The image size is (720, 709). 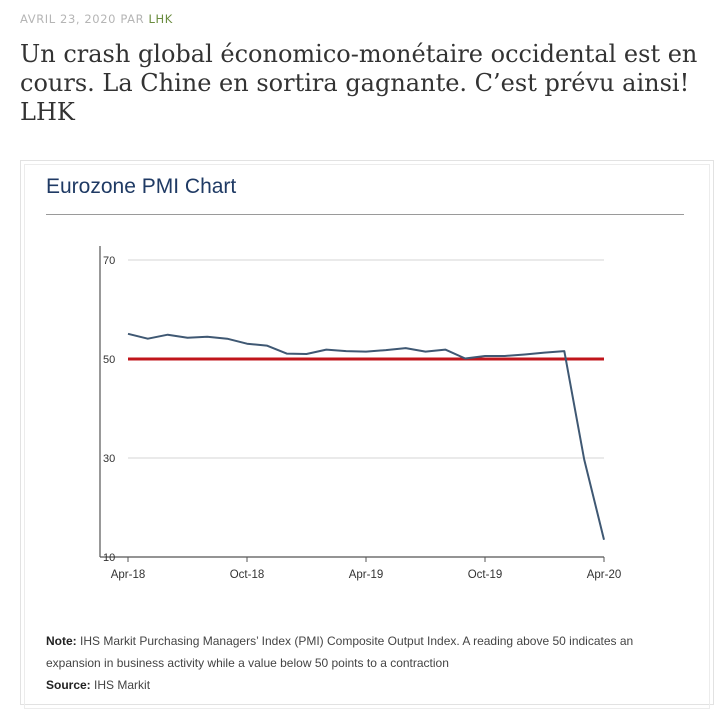 What do you see at coordinates (68, 685) in the screenshot?
I see `source-label: Source:` at bounding box center [68, 685].